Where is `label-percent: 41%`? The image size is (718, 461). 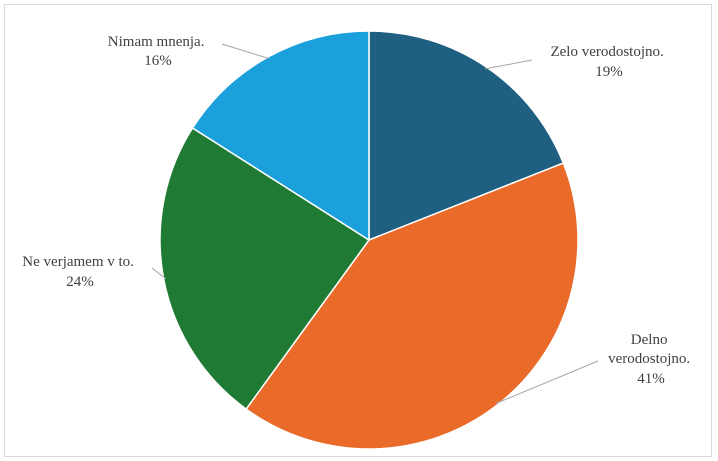 label-percent: 41% is located at coordinates (651, 379).